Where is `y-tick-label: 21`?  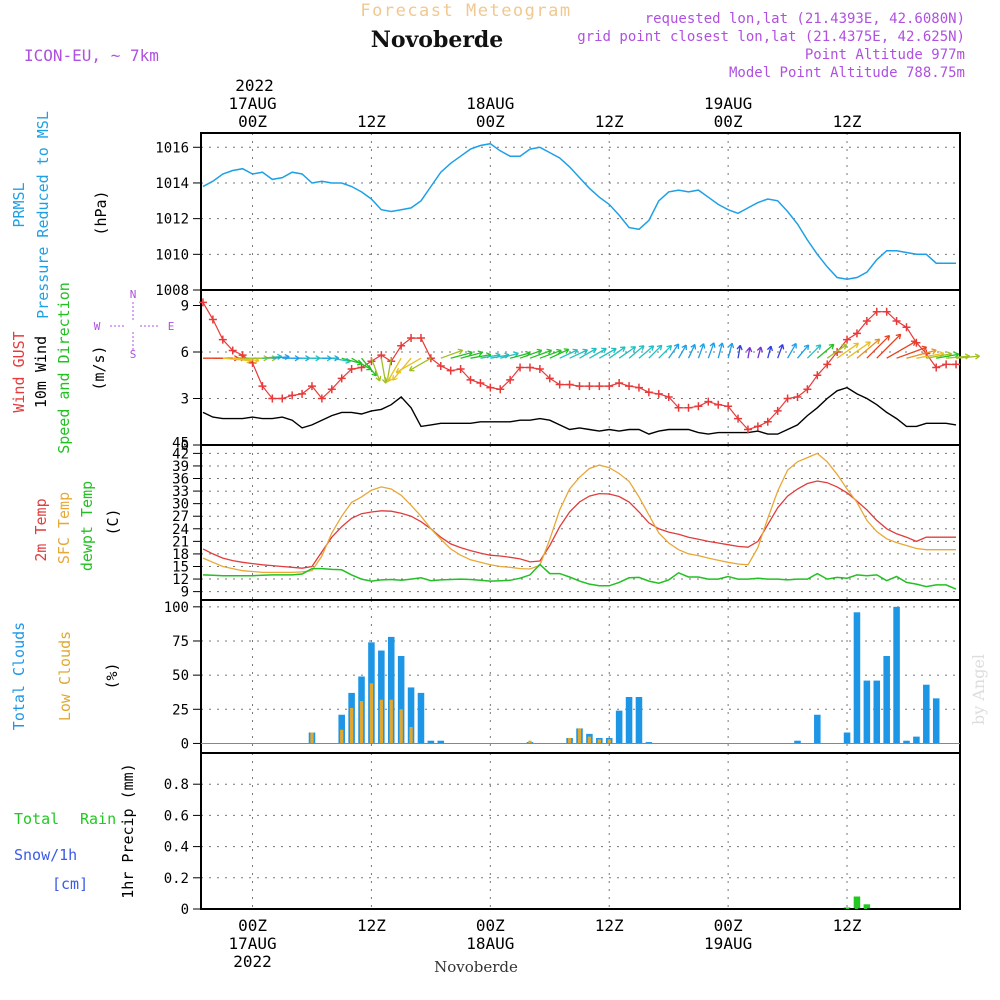
y-tick-label: 21 is located at coordinates (180, 542).